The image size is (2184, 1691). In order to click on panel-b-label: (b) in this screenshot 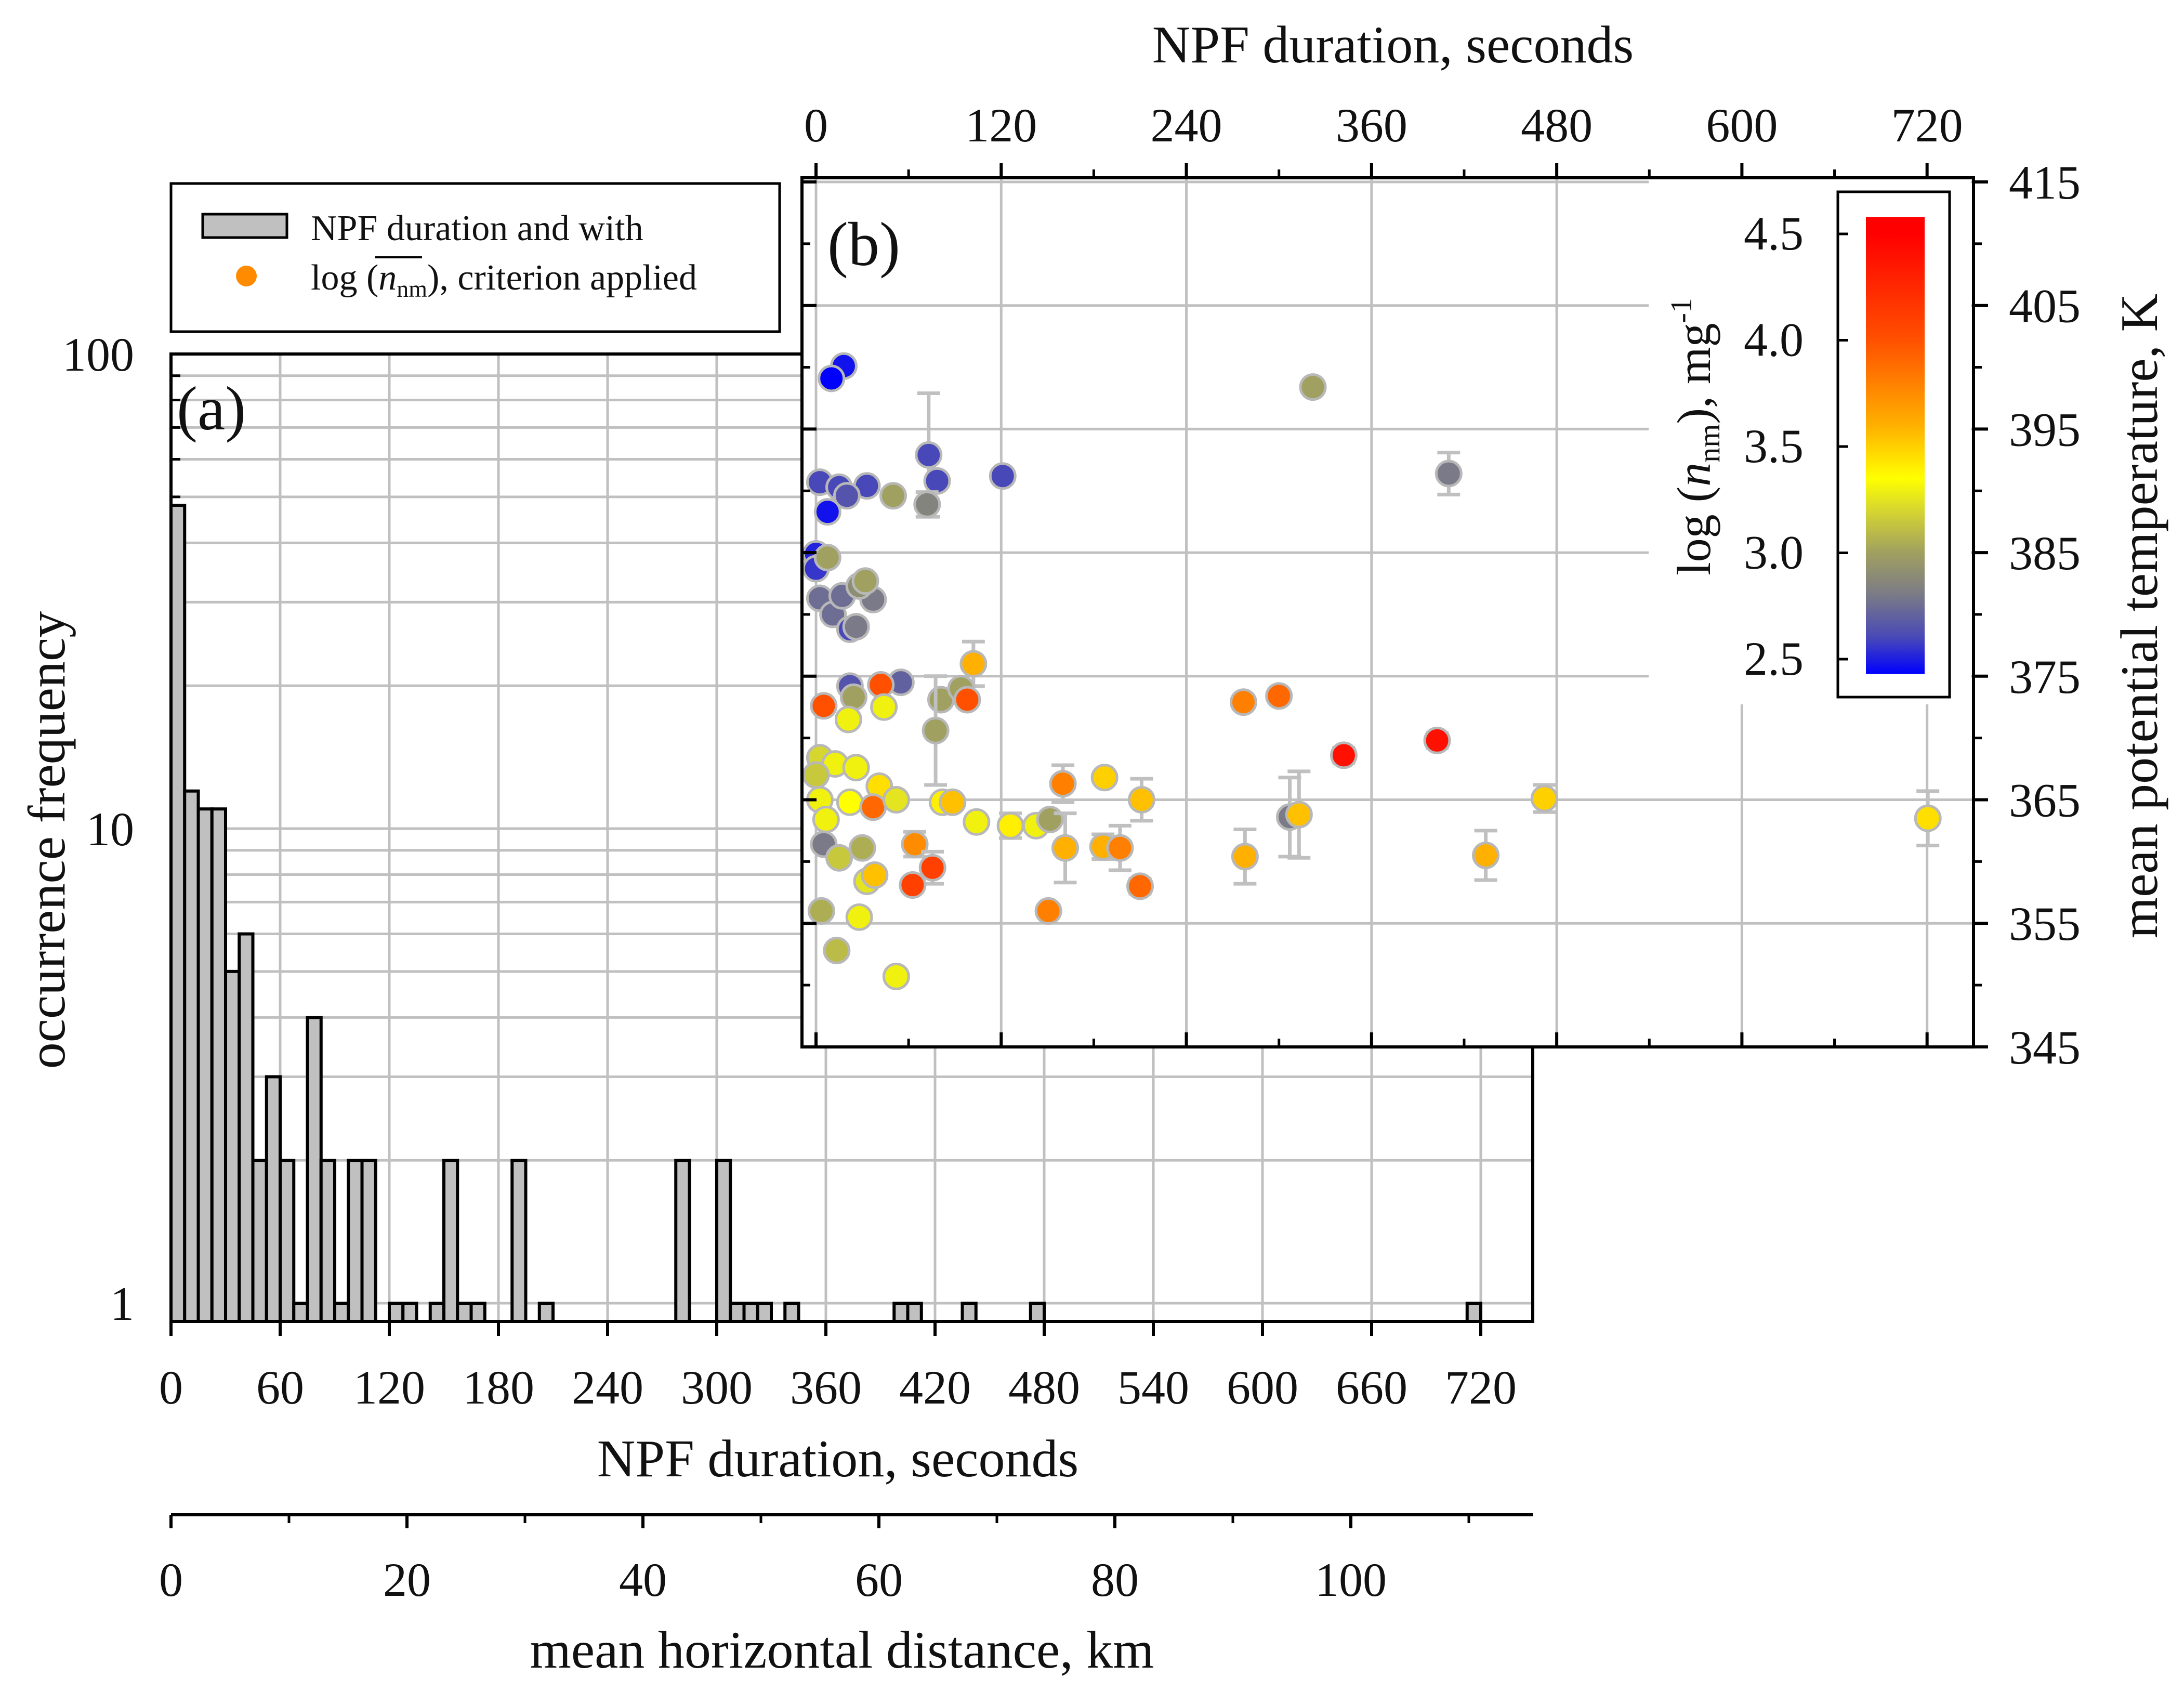, I will do `click(864, 244)`.